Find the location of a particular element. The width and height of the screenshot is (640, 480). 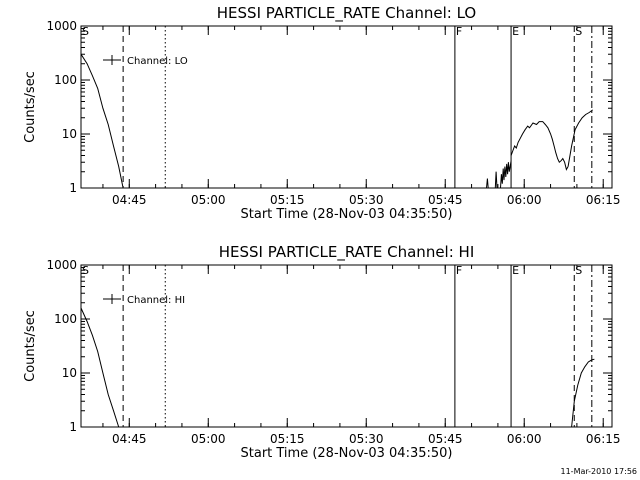

chart-title: HESSI PARTICLE_RATE Channel: LO is located at coordinates (346, 13).